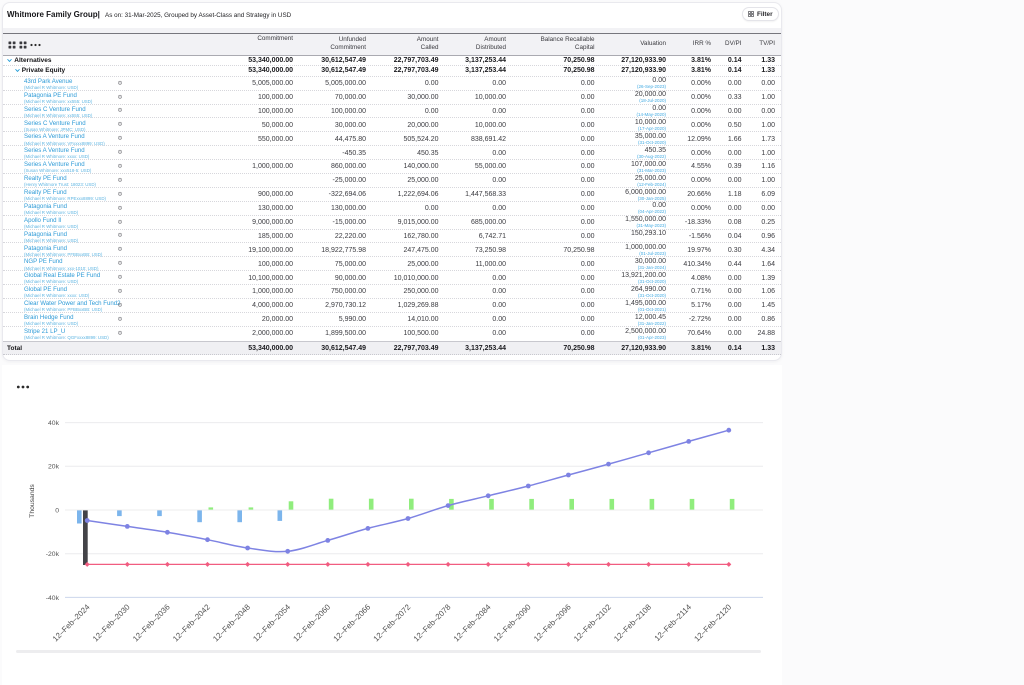 This screenshot has height=685, width=1024. What do you see at coordinates (231, 622) in the screenshot?
I see `svg-text: 12–Feb–2048` at bounding box center [231, 622].